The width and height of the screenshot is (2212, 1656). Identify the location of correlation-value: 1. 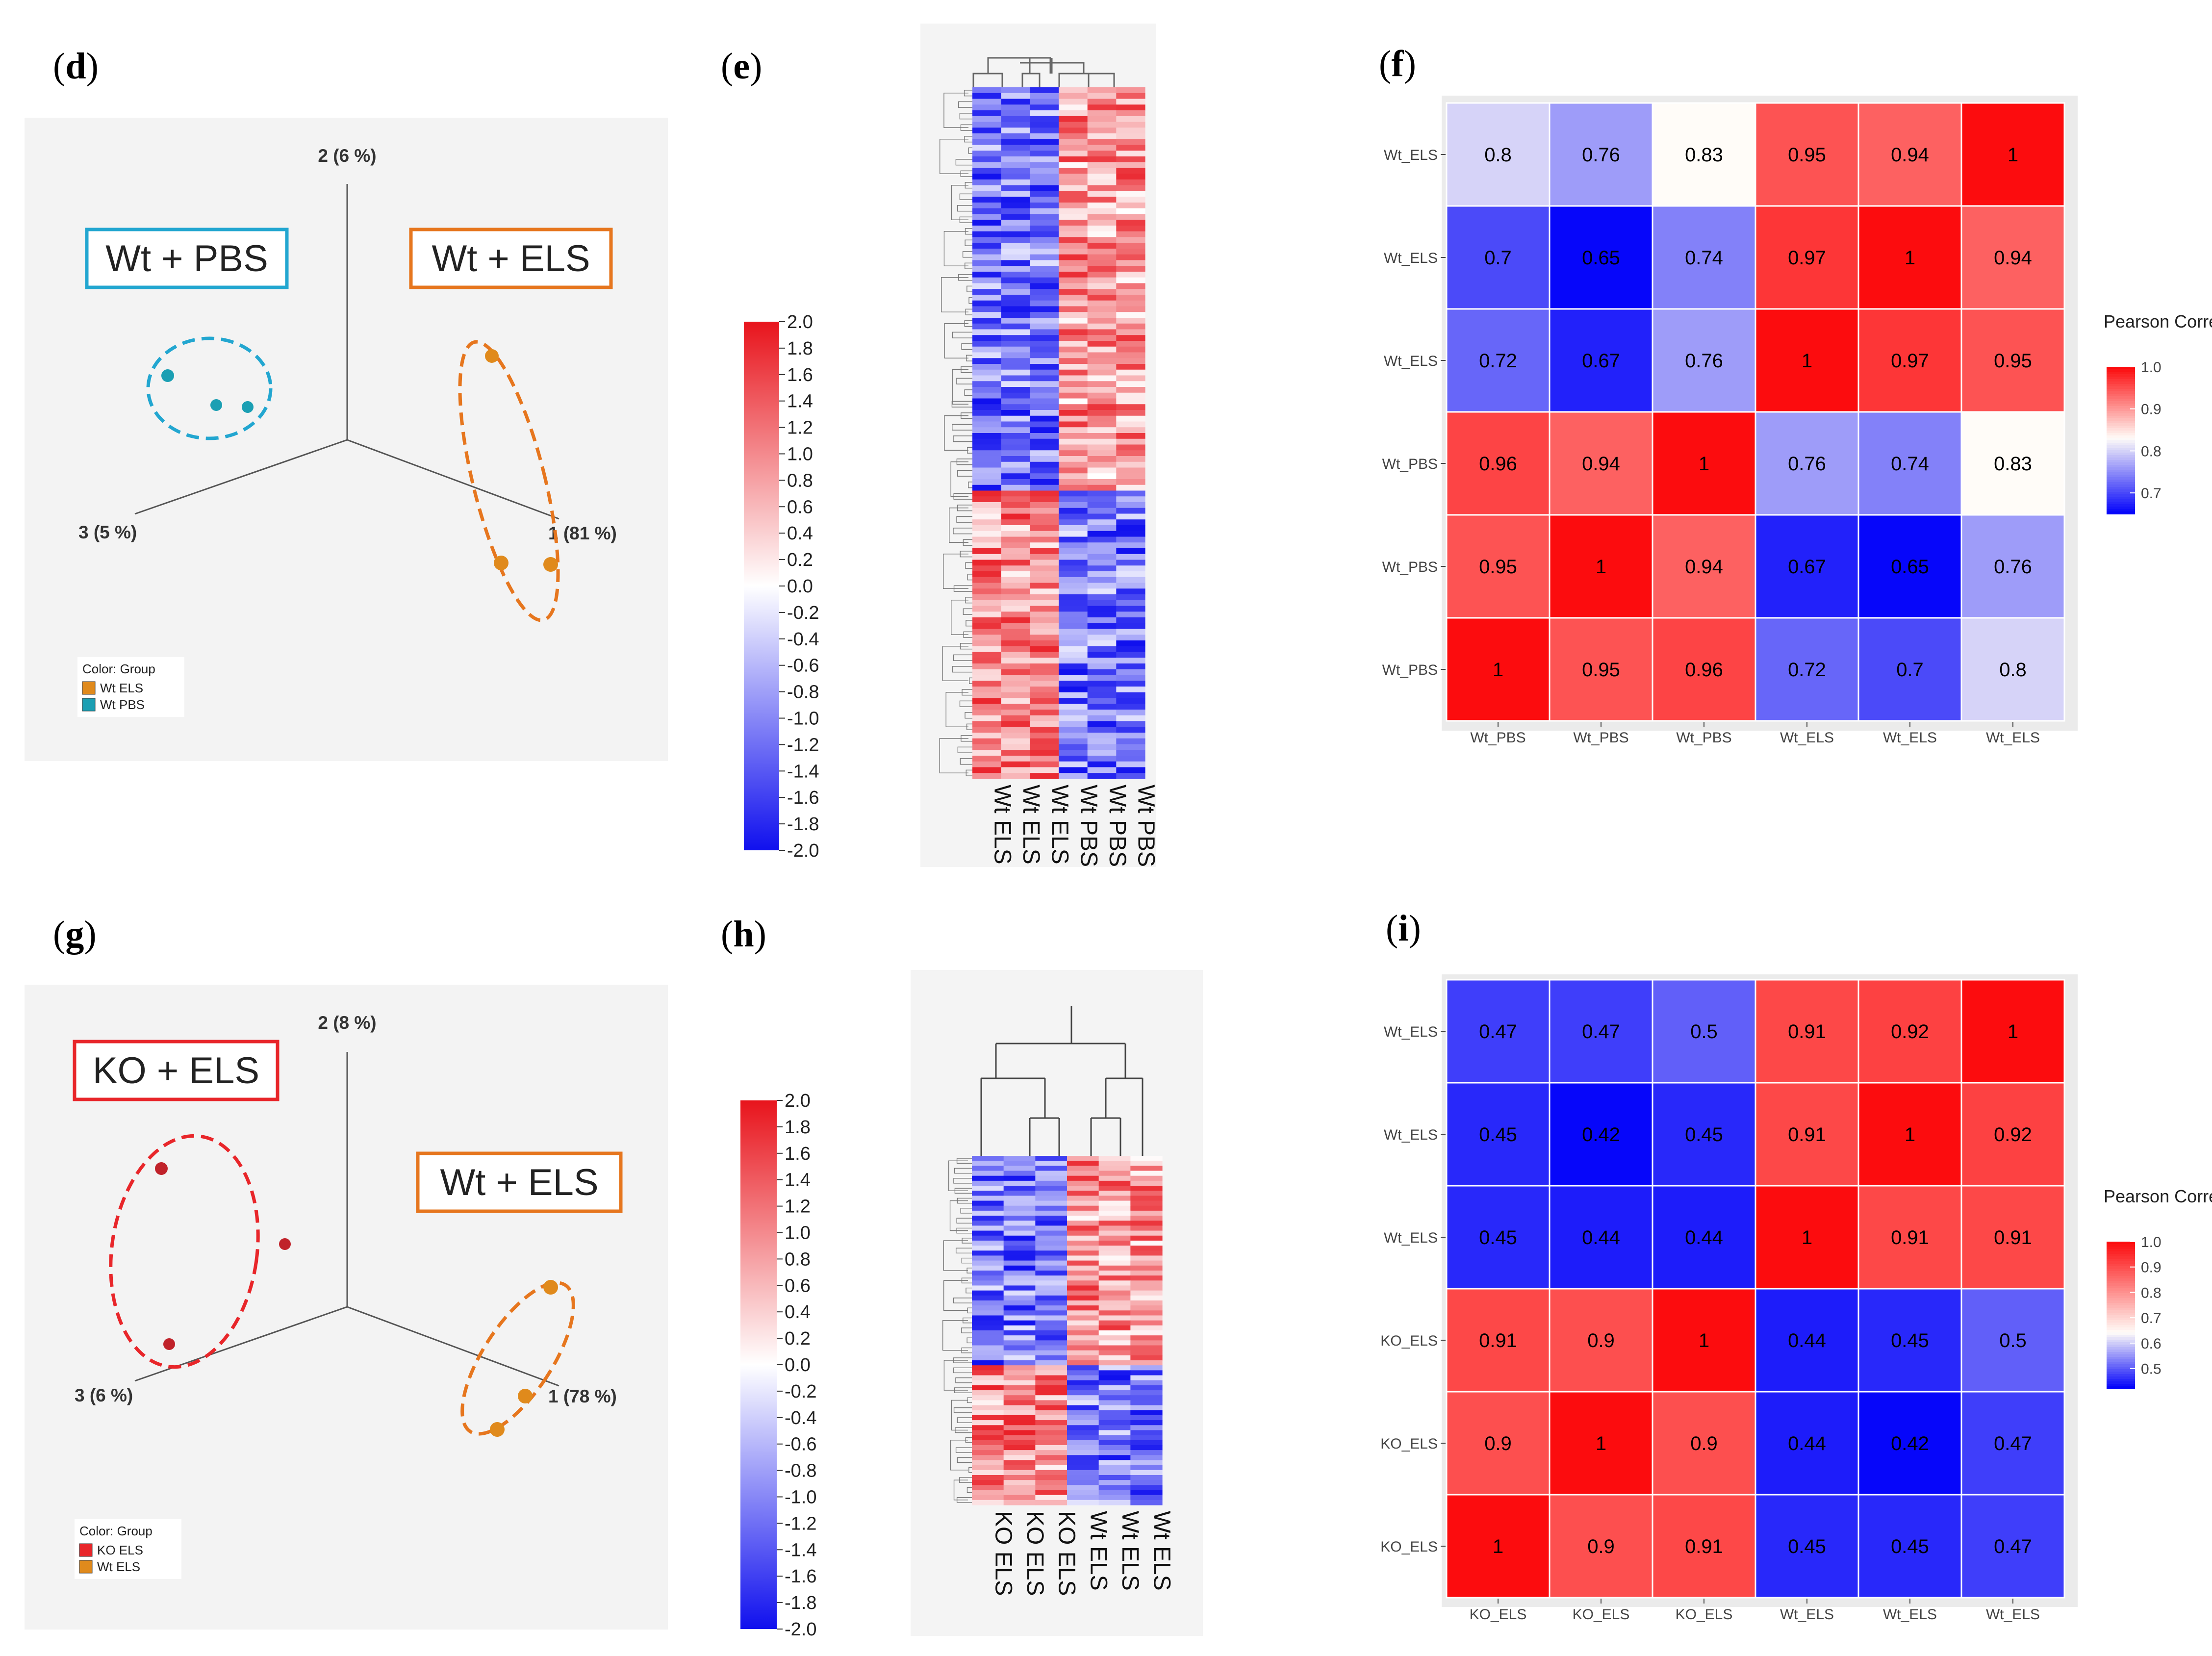
(1601, 567).